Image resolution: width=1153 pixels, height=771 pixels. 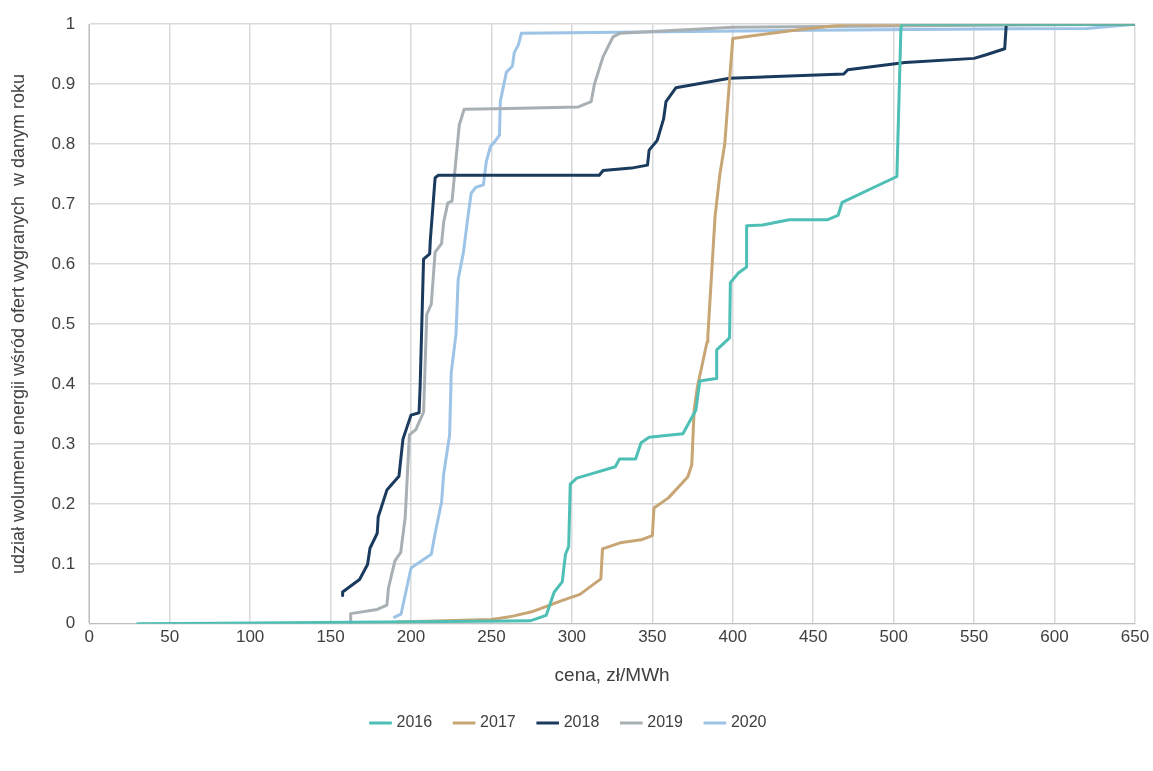 I want to click on y-tick-label: 0.8, so click(x=63, y=143).